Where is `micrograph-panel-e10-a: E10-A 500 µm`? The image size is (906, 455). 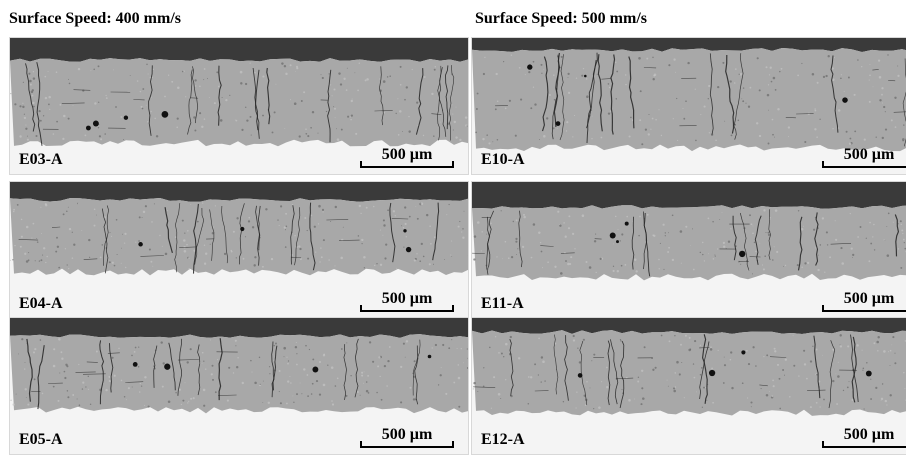
micrograph-panel-e10-a: E10-A 500 µm is located at coordinates (688, 106).